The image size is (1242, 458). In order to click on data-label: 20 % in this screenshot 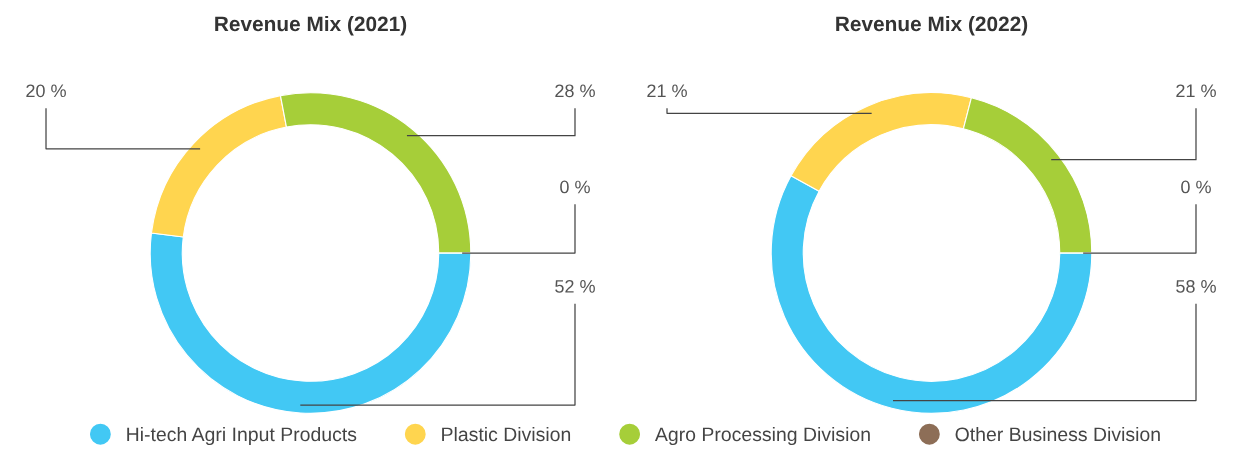, I will do `click(46, 91)`.